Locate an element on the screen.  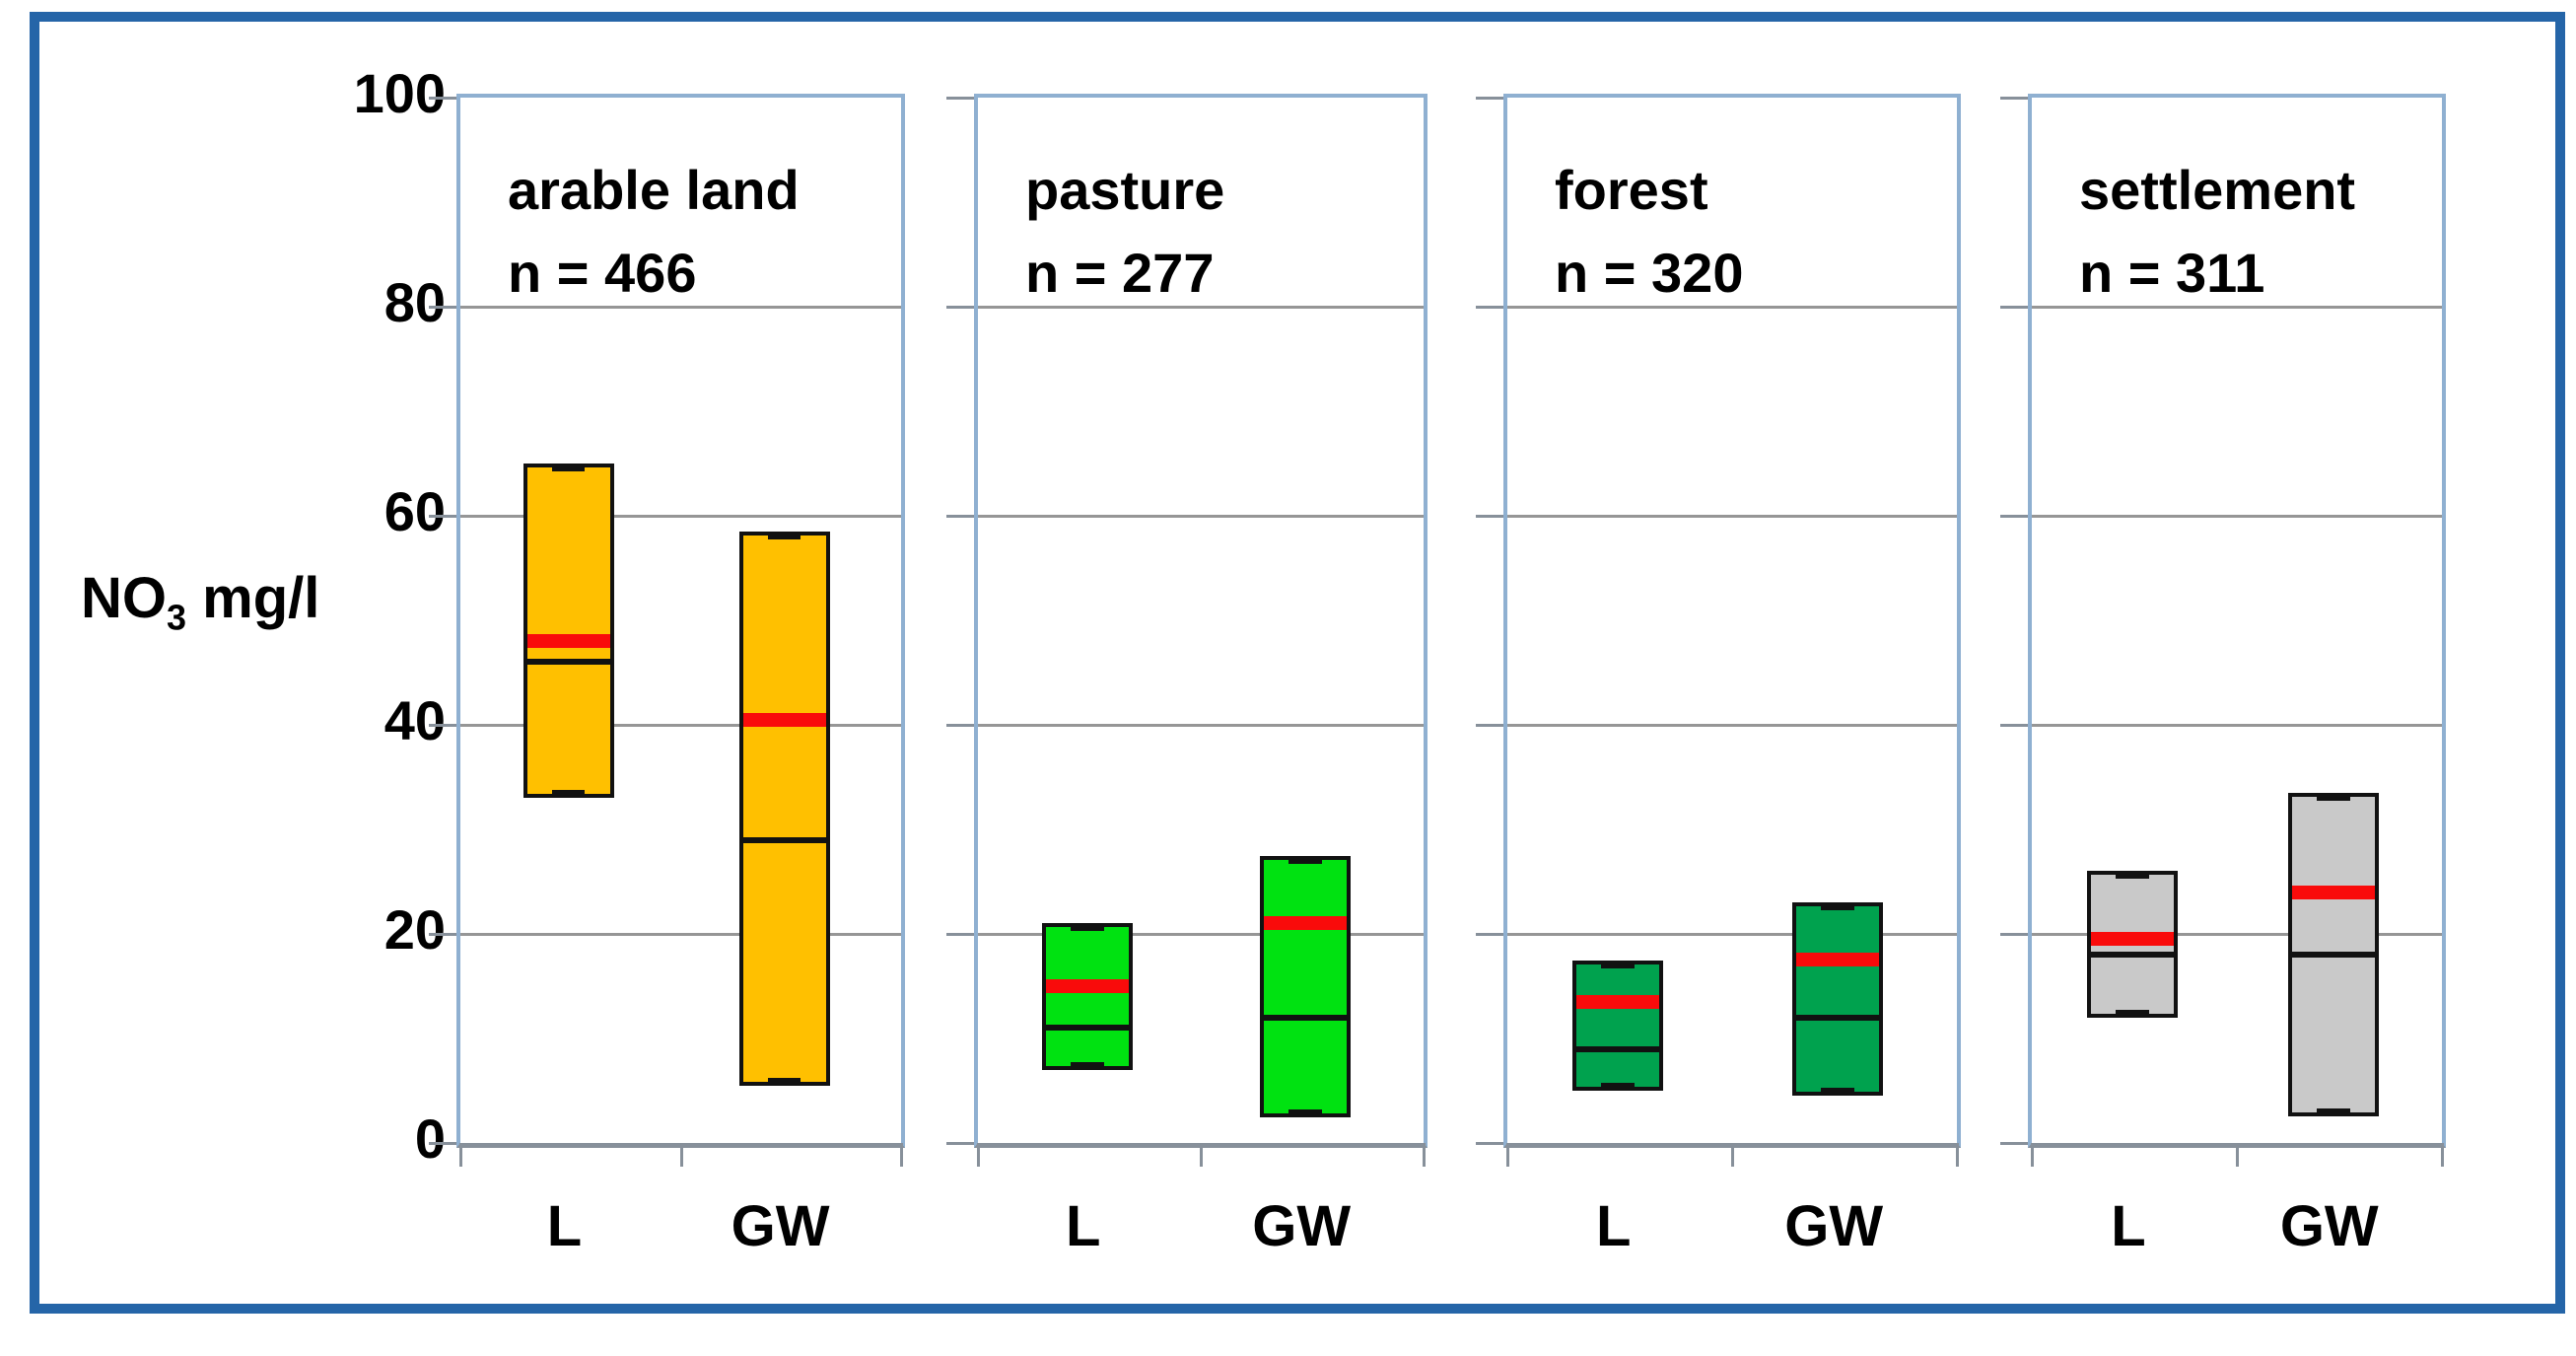
bar-pasture-L is located at coordinates (1087, 996).